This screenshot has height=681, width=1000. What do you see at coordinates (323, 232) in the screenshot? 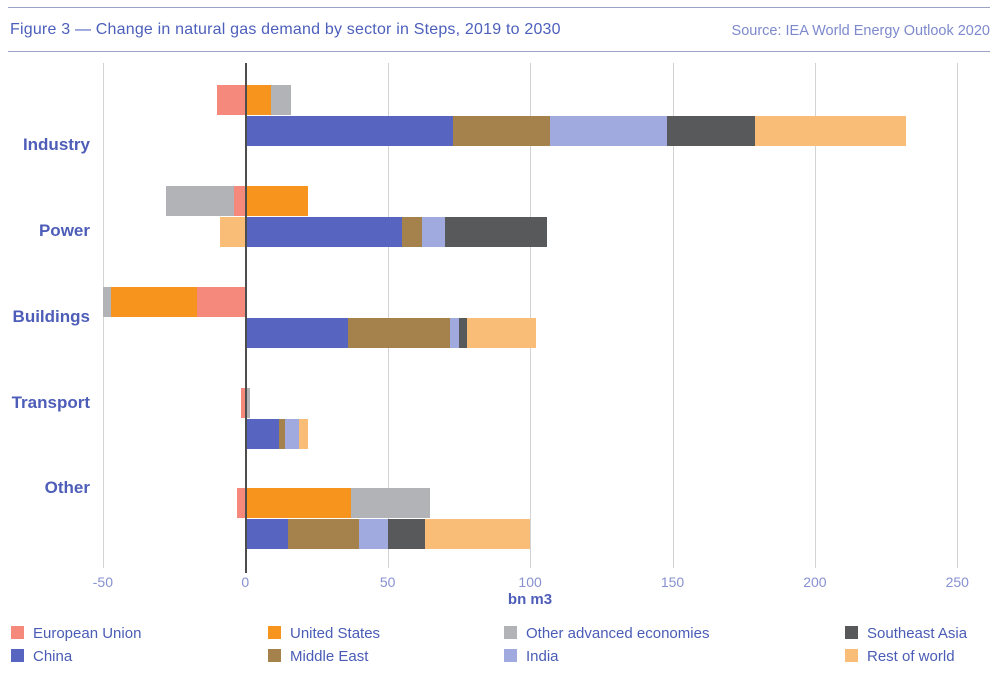
I see `bar-power-china` at bounding box center [323, 232].